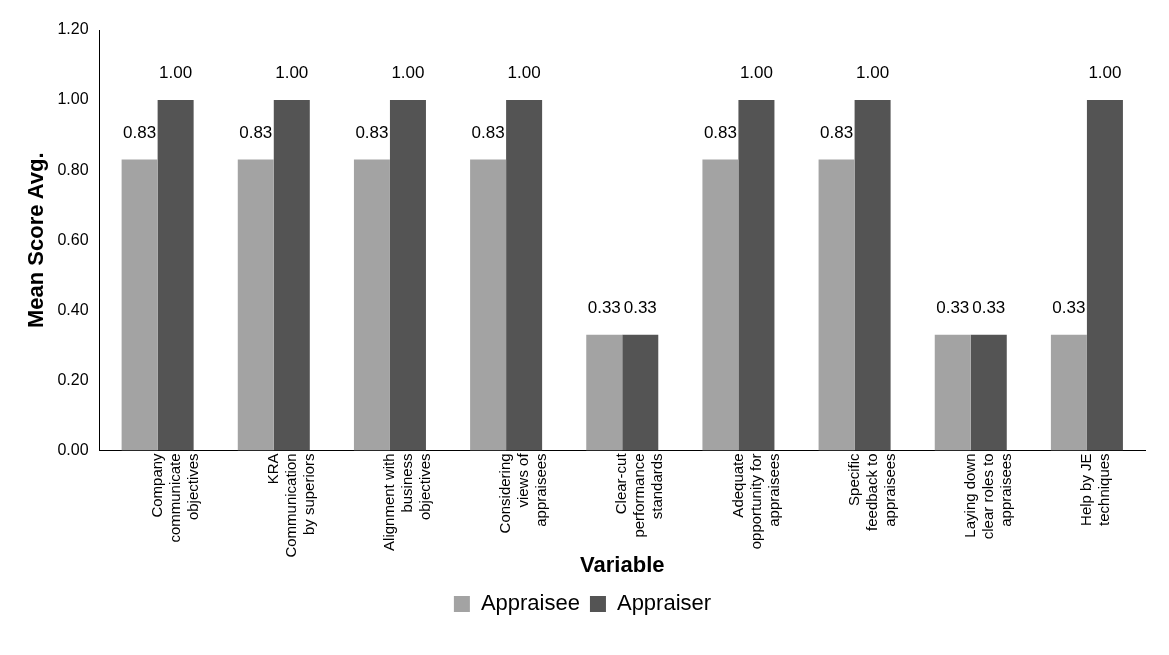 The image size is (1169, 655). What do you see at coordinates (73, 239) in the screenshot?
I see `y-tick-label: 0.60` at bounding box center [73, 239].